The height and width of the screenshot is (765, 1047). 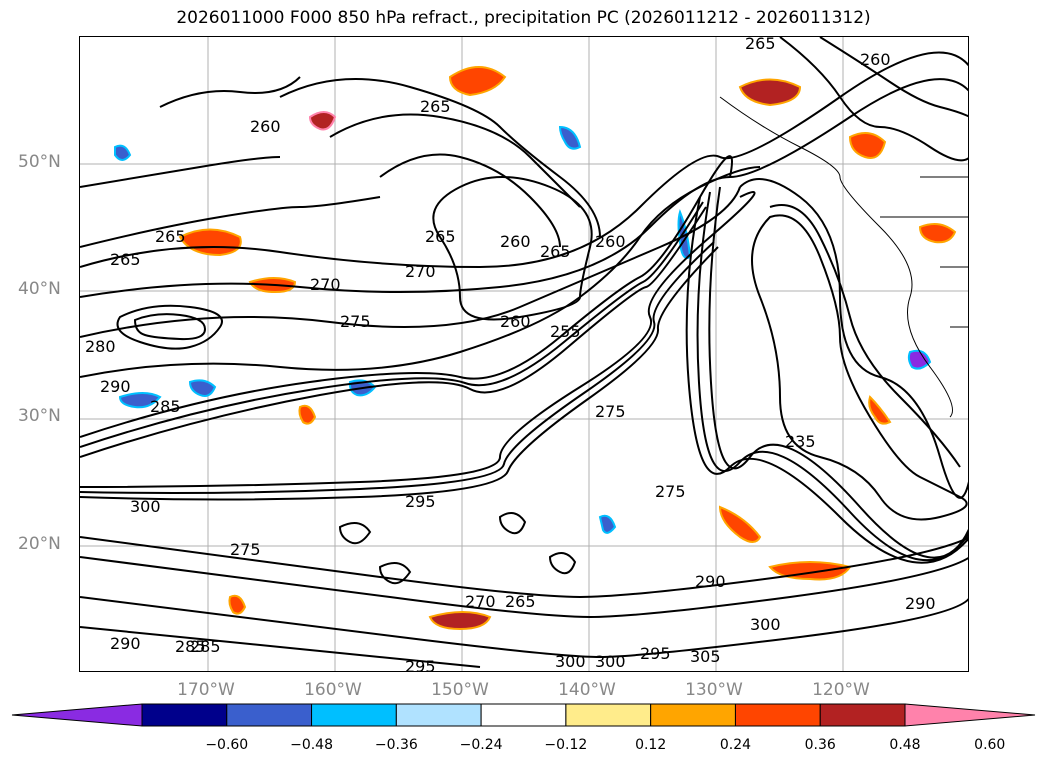 I want to click on contour-label: 235, so click(x=800, y=441).